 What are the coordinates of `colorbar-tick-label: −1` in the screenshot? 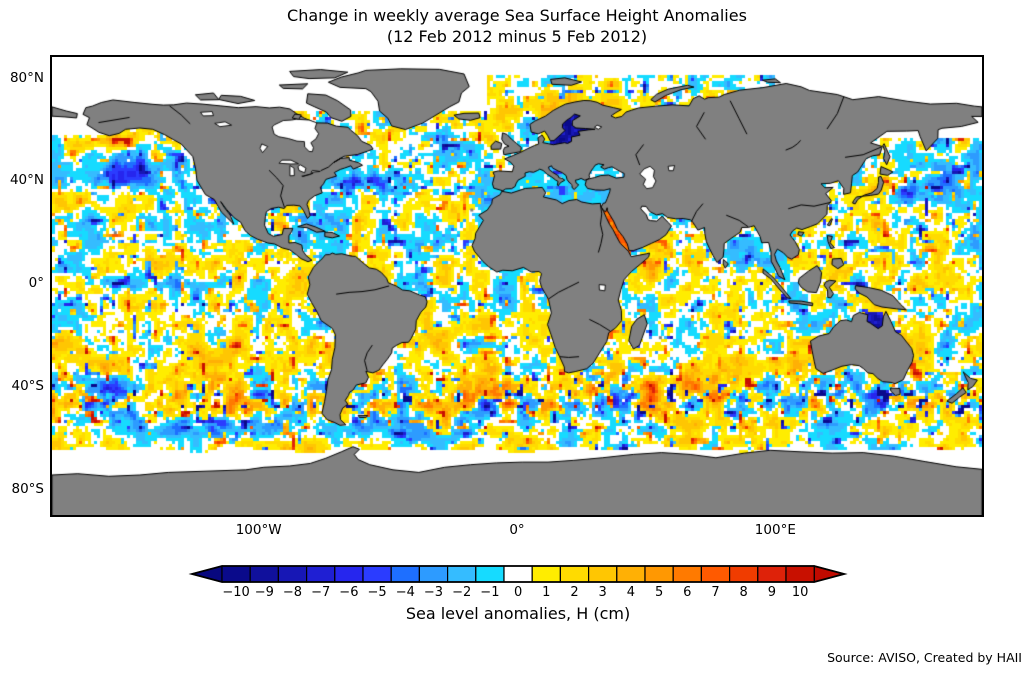 It's located at (490, 592).